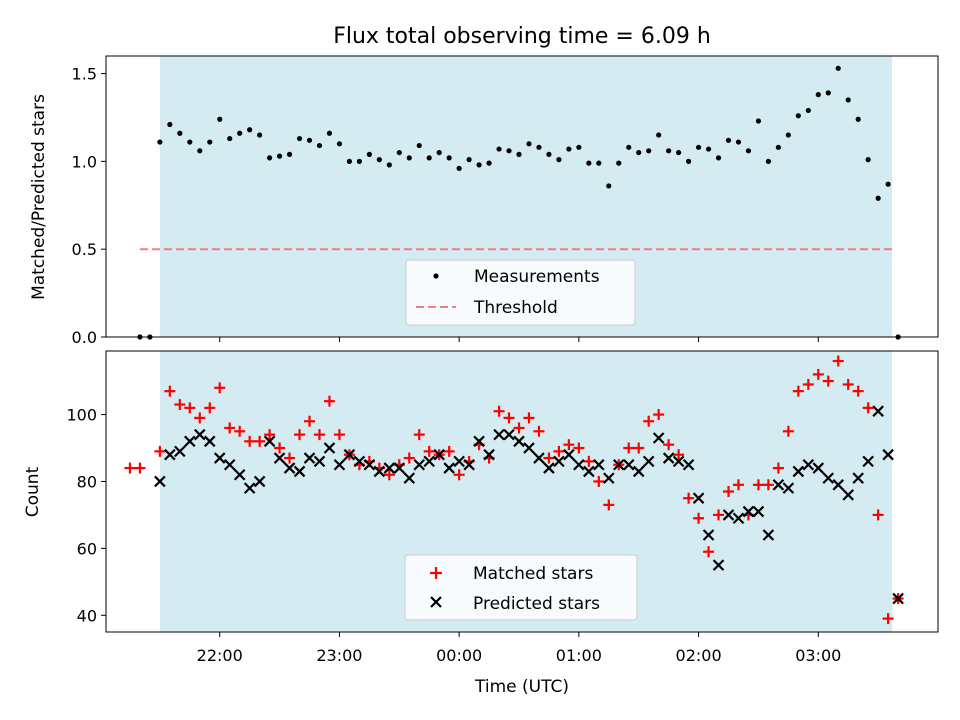  I want to click on top-y-axis: 0.0 0.5 1.0 1.5, so click(89, 206).